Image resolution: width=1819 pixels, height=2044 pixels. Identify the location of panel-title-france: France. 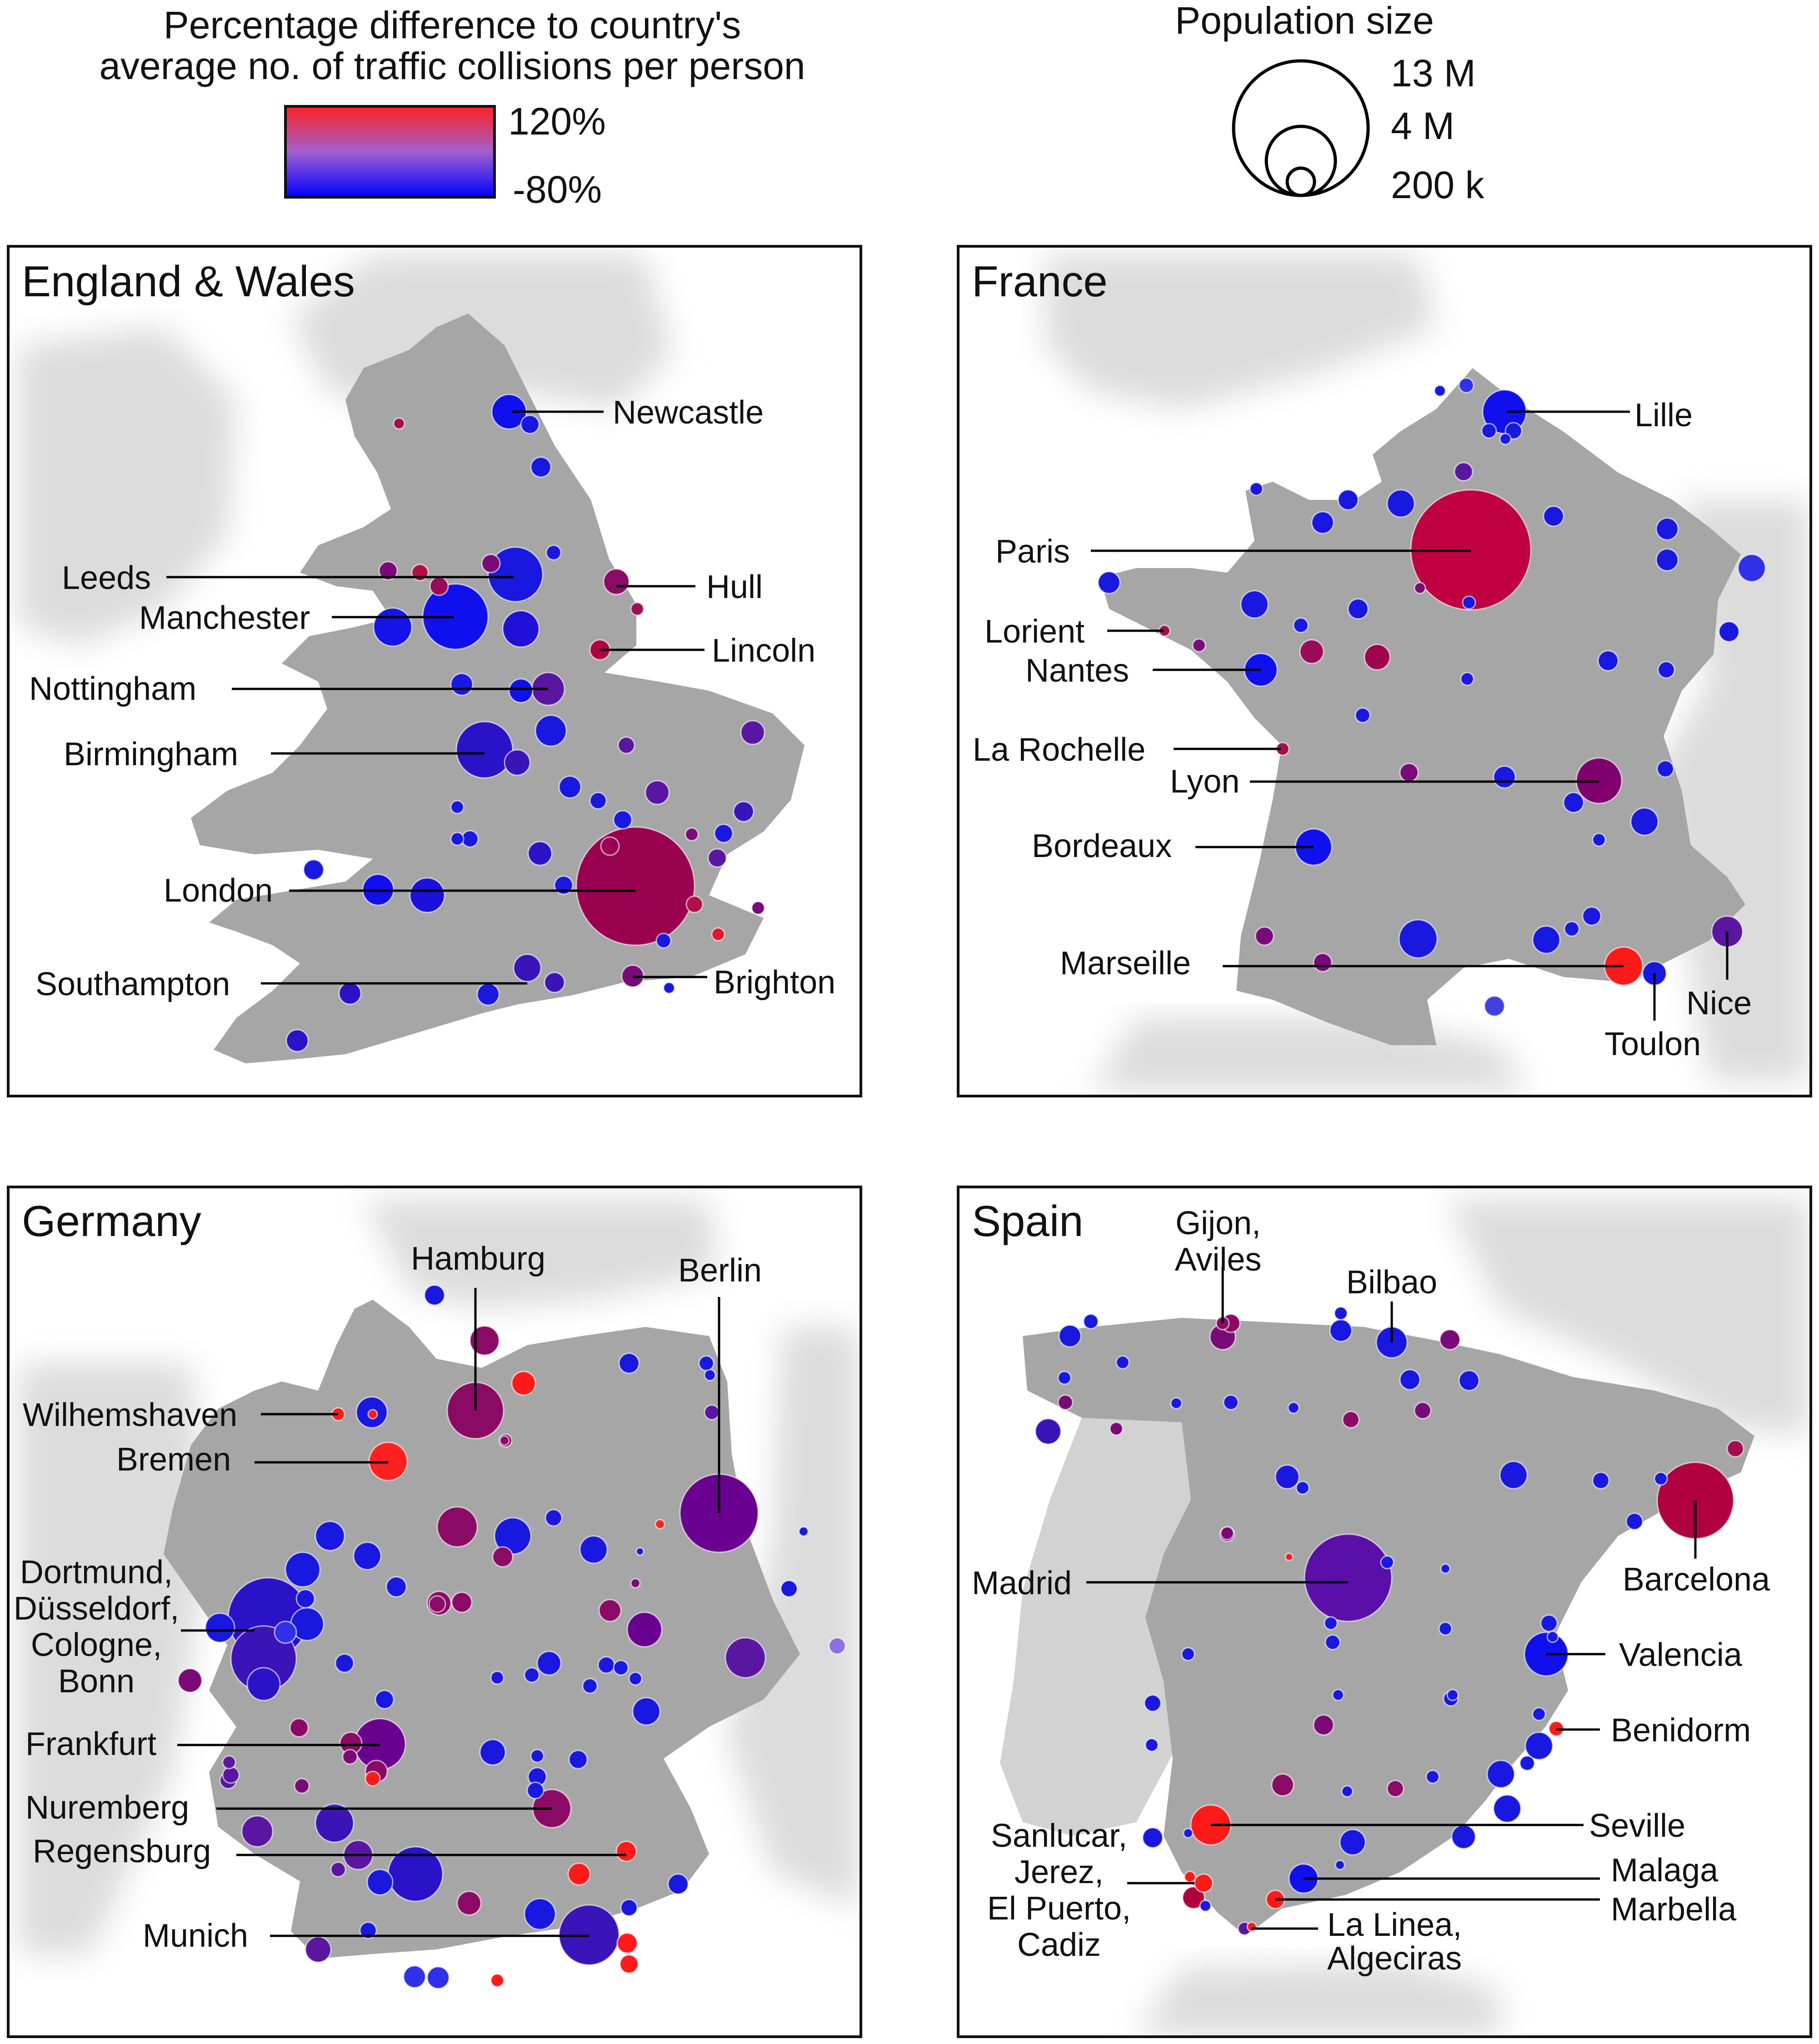
(1040, 282).